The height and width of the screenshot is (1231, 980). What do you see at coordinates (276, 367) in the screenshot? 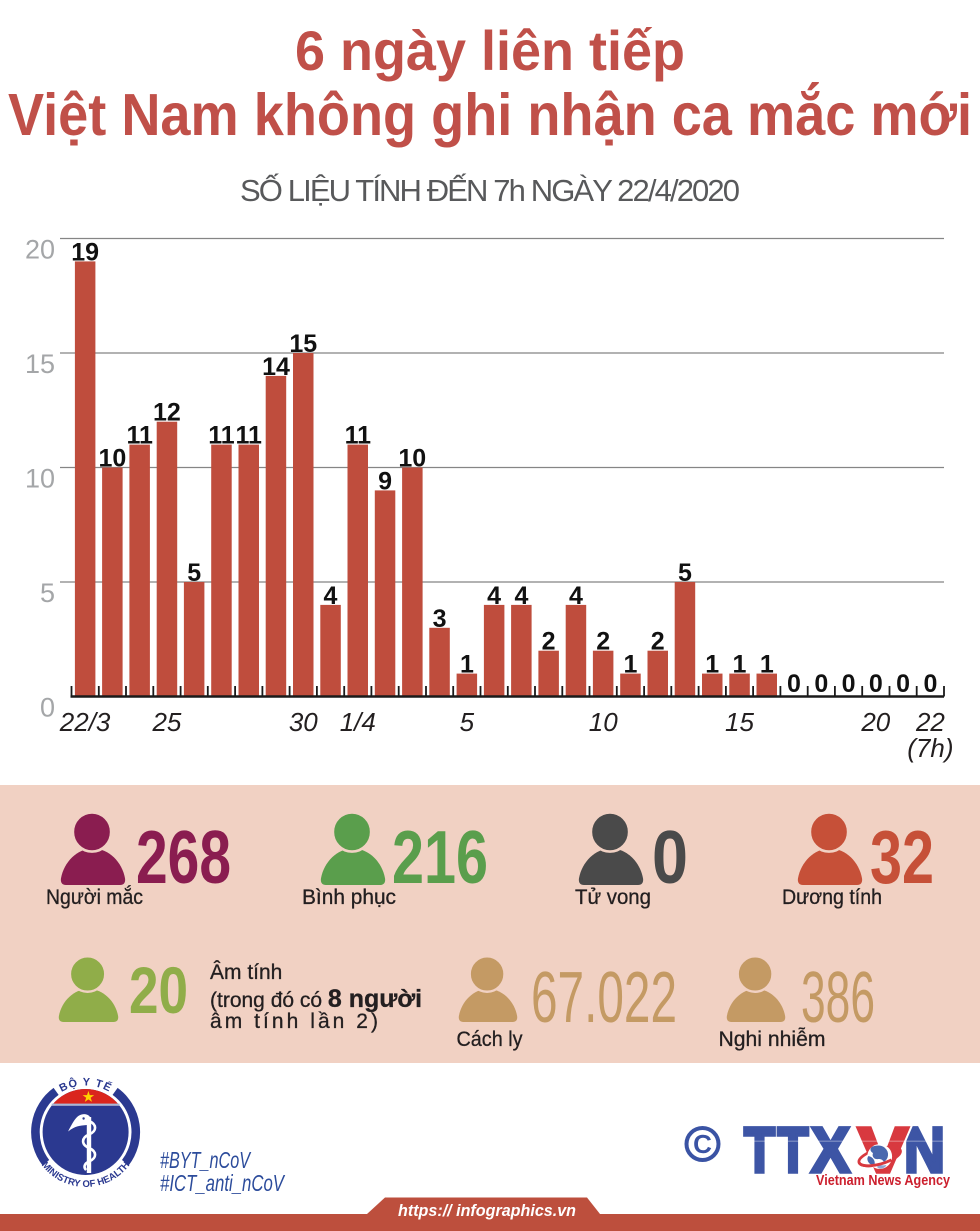
I see `svg-text: 14` at bounding box center [276, 367].